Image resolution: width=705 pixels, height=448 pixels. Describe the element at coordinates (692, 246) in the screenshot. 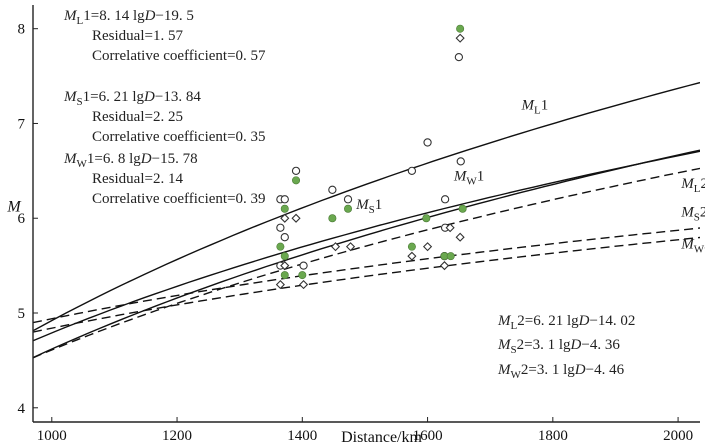

I see `line-label: MW2` at that location.